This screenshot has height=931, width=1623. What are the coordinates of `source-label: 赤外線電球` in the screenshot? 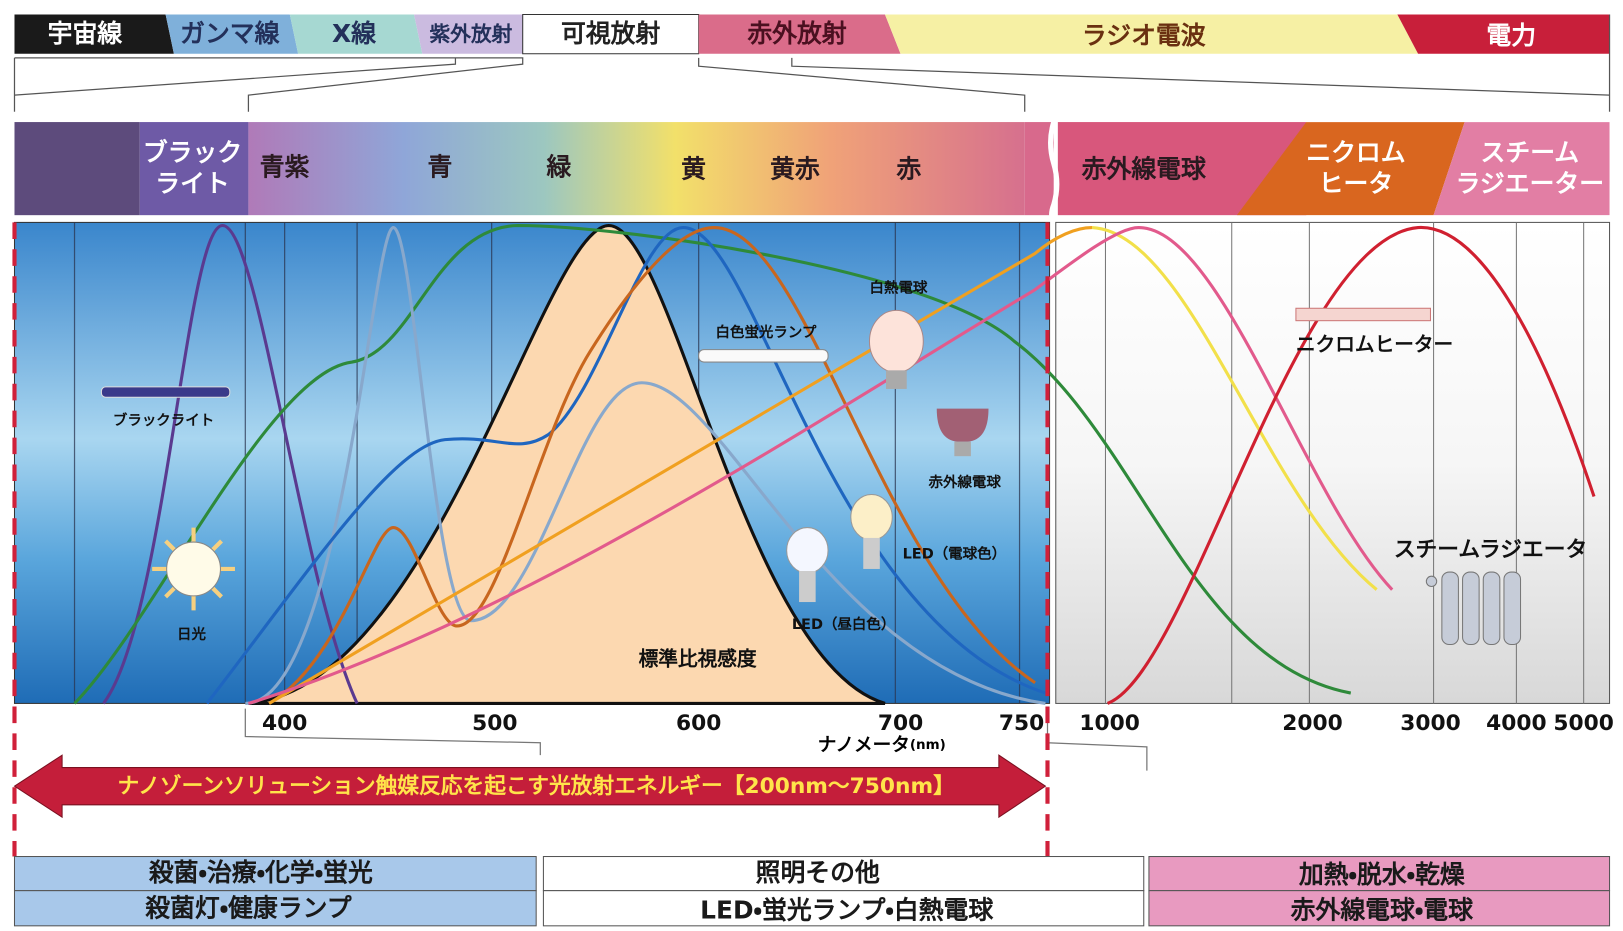 It's located at (965, 482).